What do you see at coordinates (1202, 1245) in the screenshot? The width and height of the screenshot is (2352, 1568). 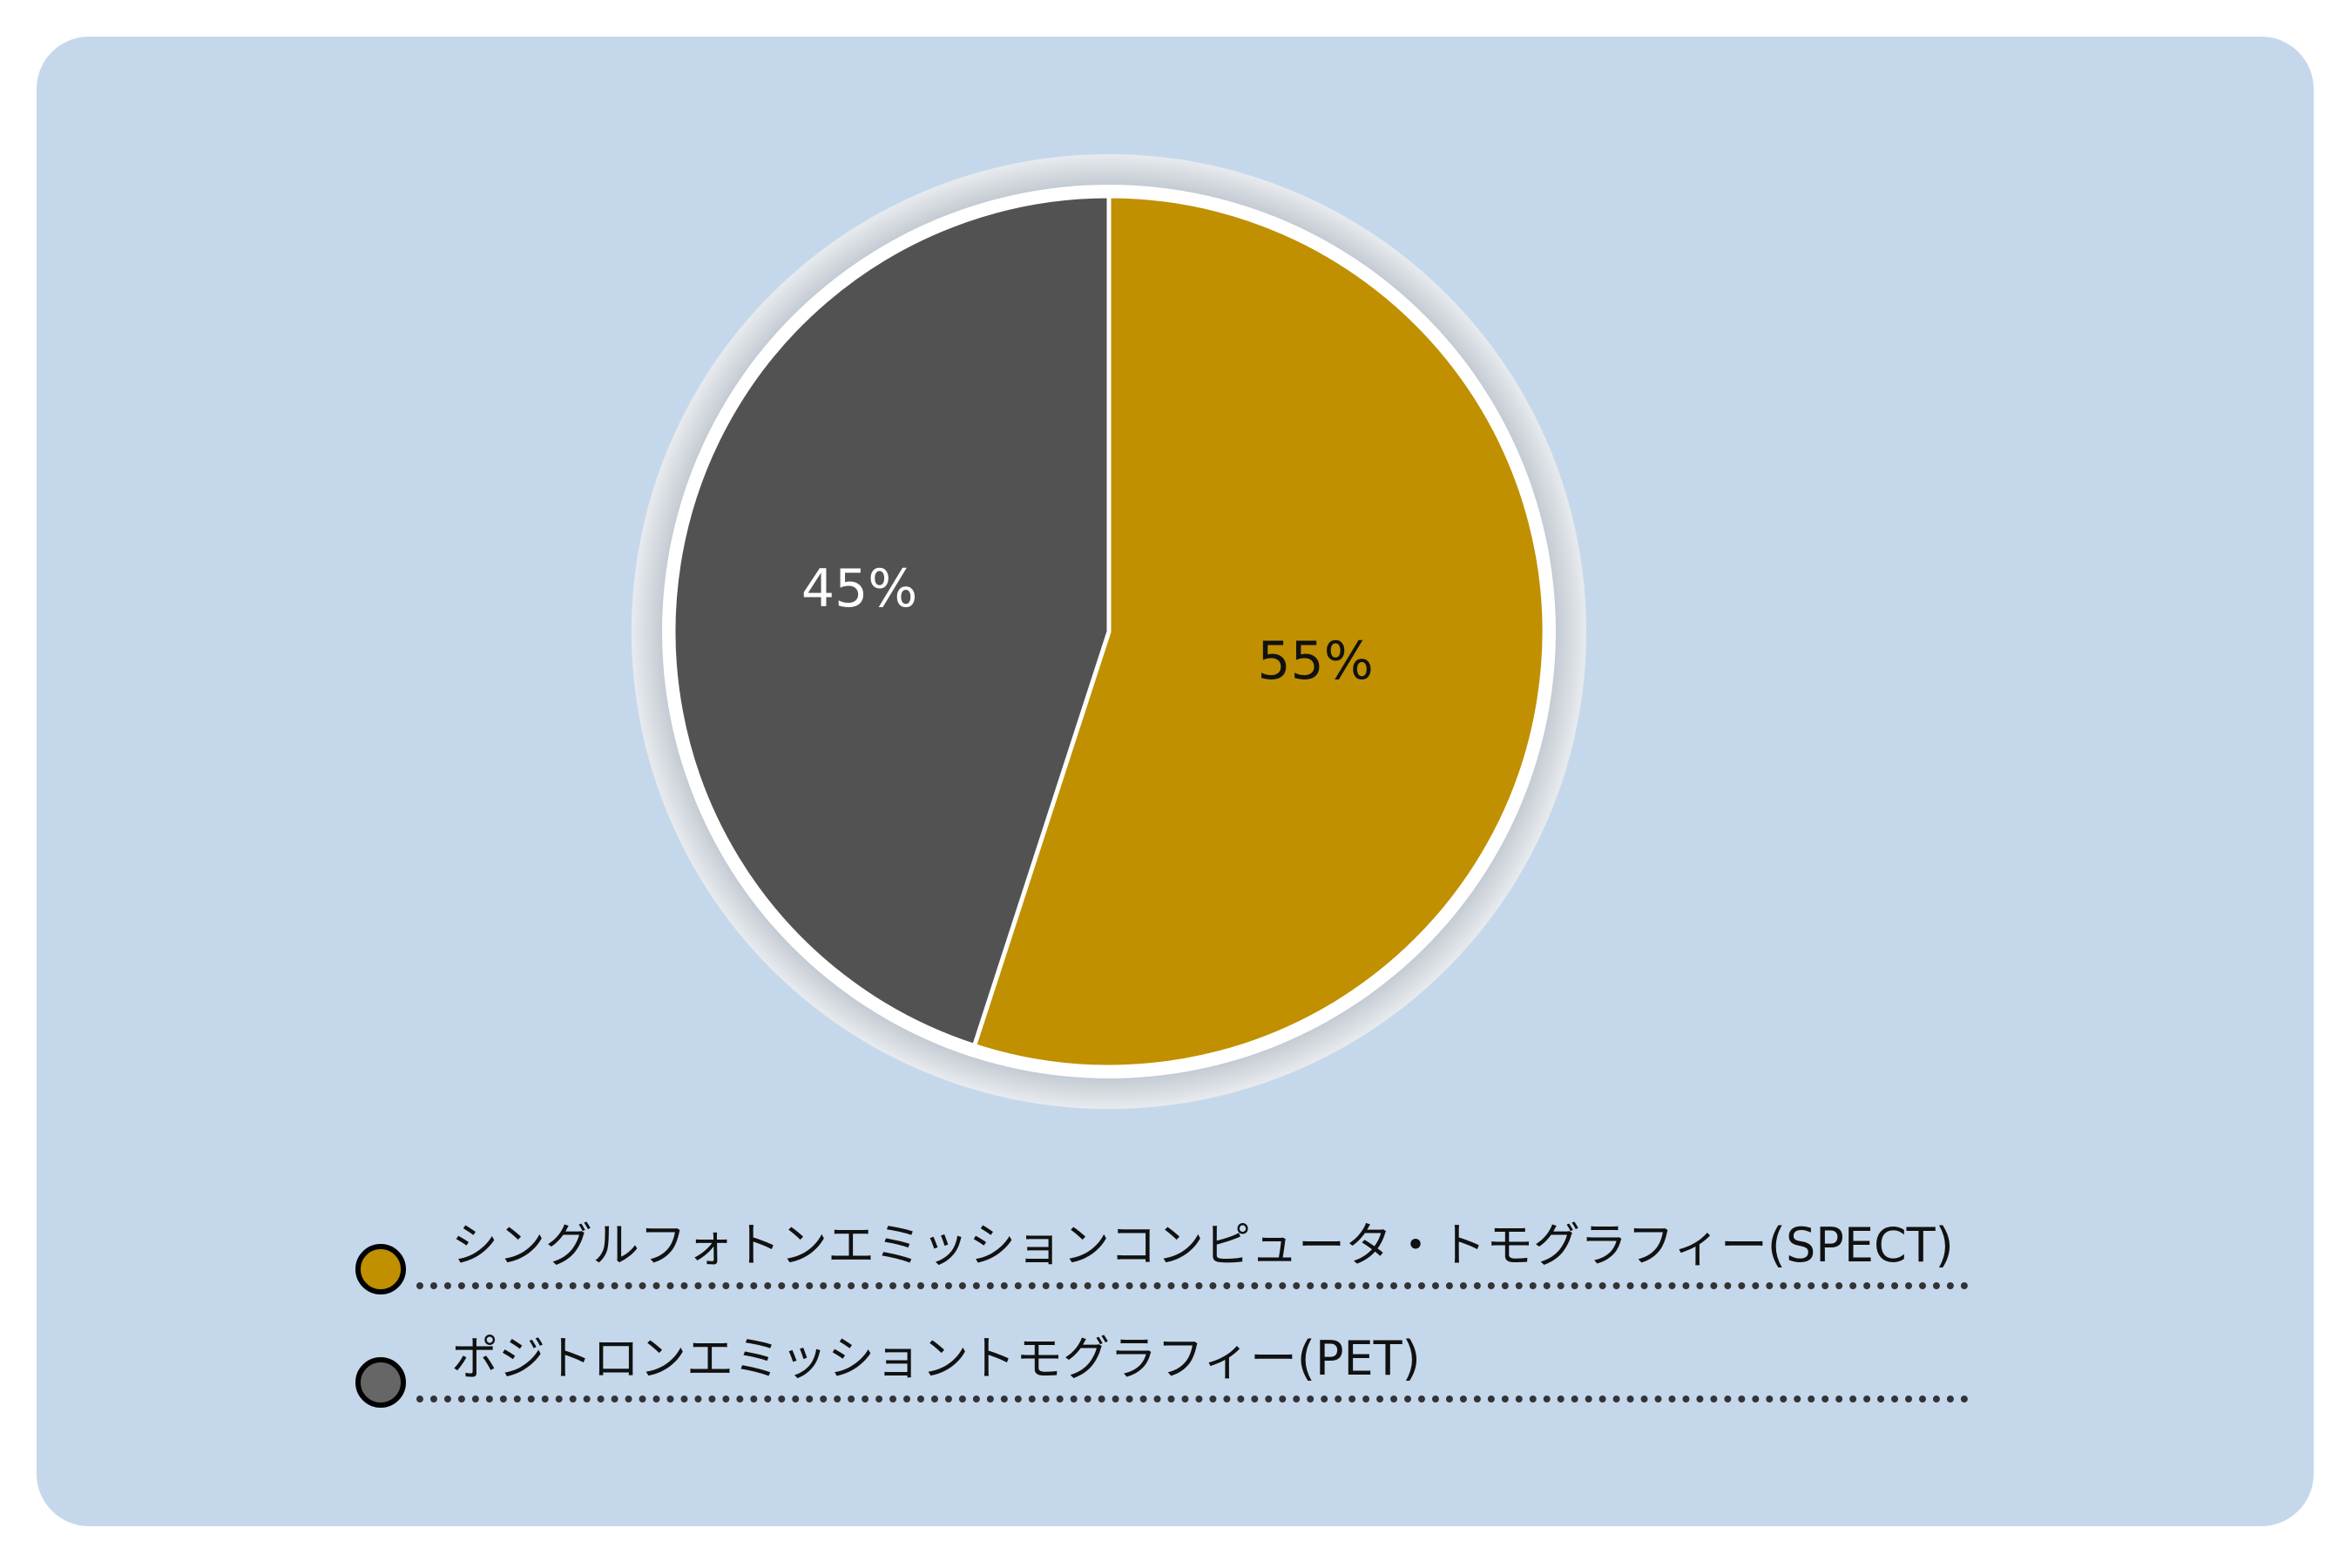 I see `legend-label-spect: シングルフォトンエミッションコンピュータ・トモグラフィー(SPECT)` at bounding box center [1202, 1245].